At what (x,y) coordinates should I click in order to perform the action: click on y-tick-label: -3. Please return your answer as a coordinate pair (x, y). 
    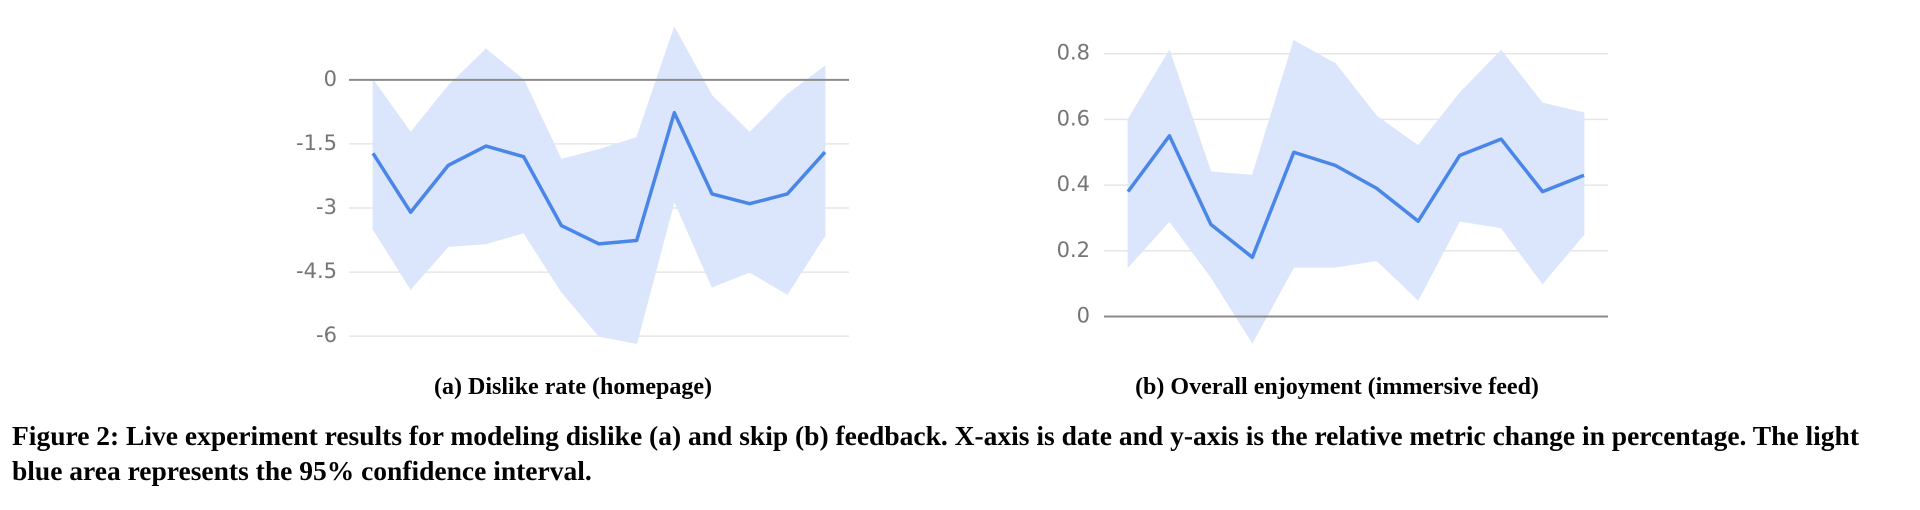
    Looking at the image, I should click on (326, 207).